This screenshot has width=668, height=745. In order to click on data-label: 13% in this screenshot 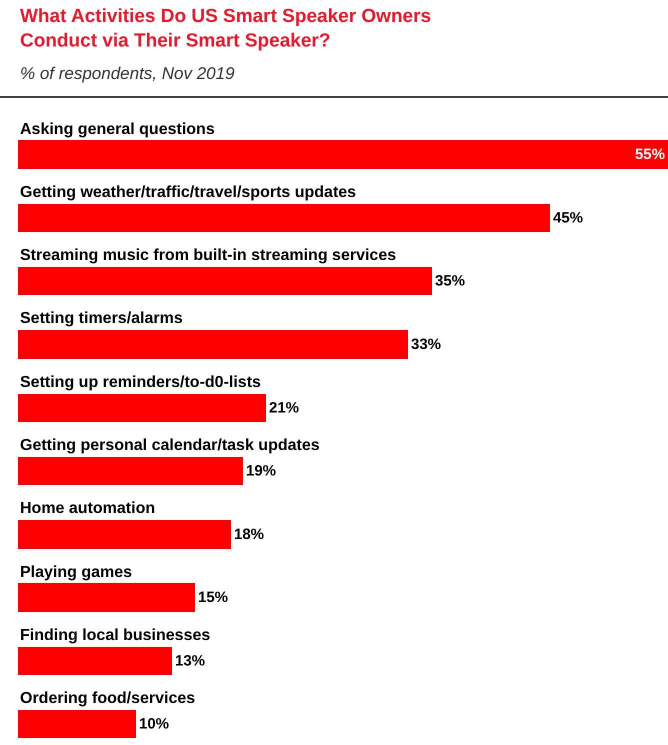, I will do `click(190, 661)`.